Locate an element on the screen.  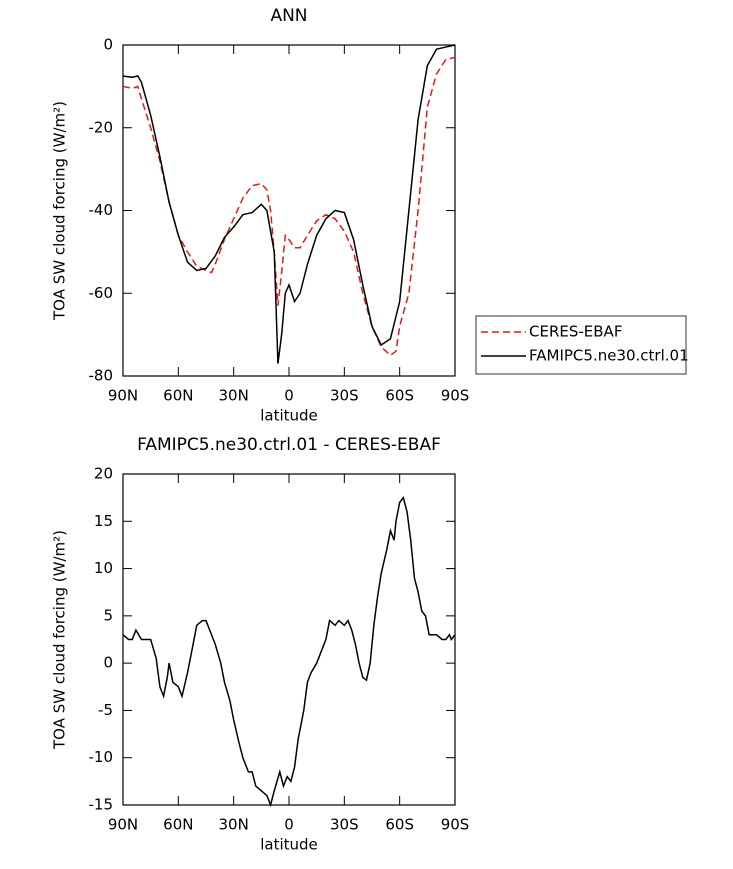
chart-title: ANN is located at coordinates (288, 16).